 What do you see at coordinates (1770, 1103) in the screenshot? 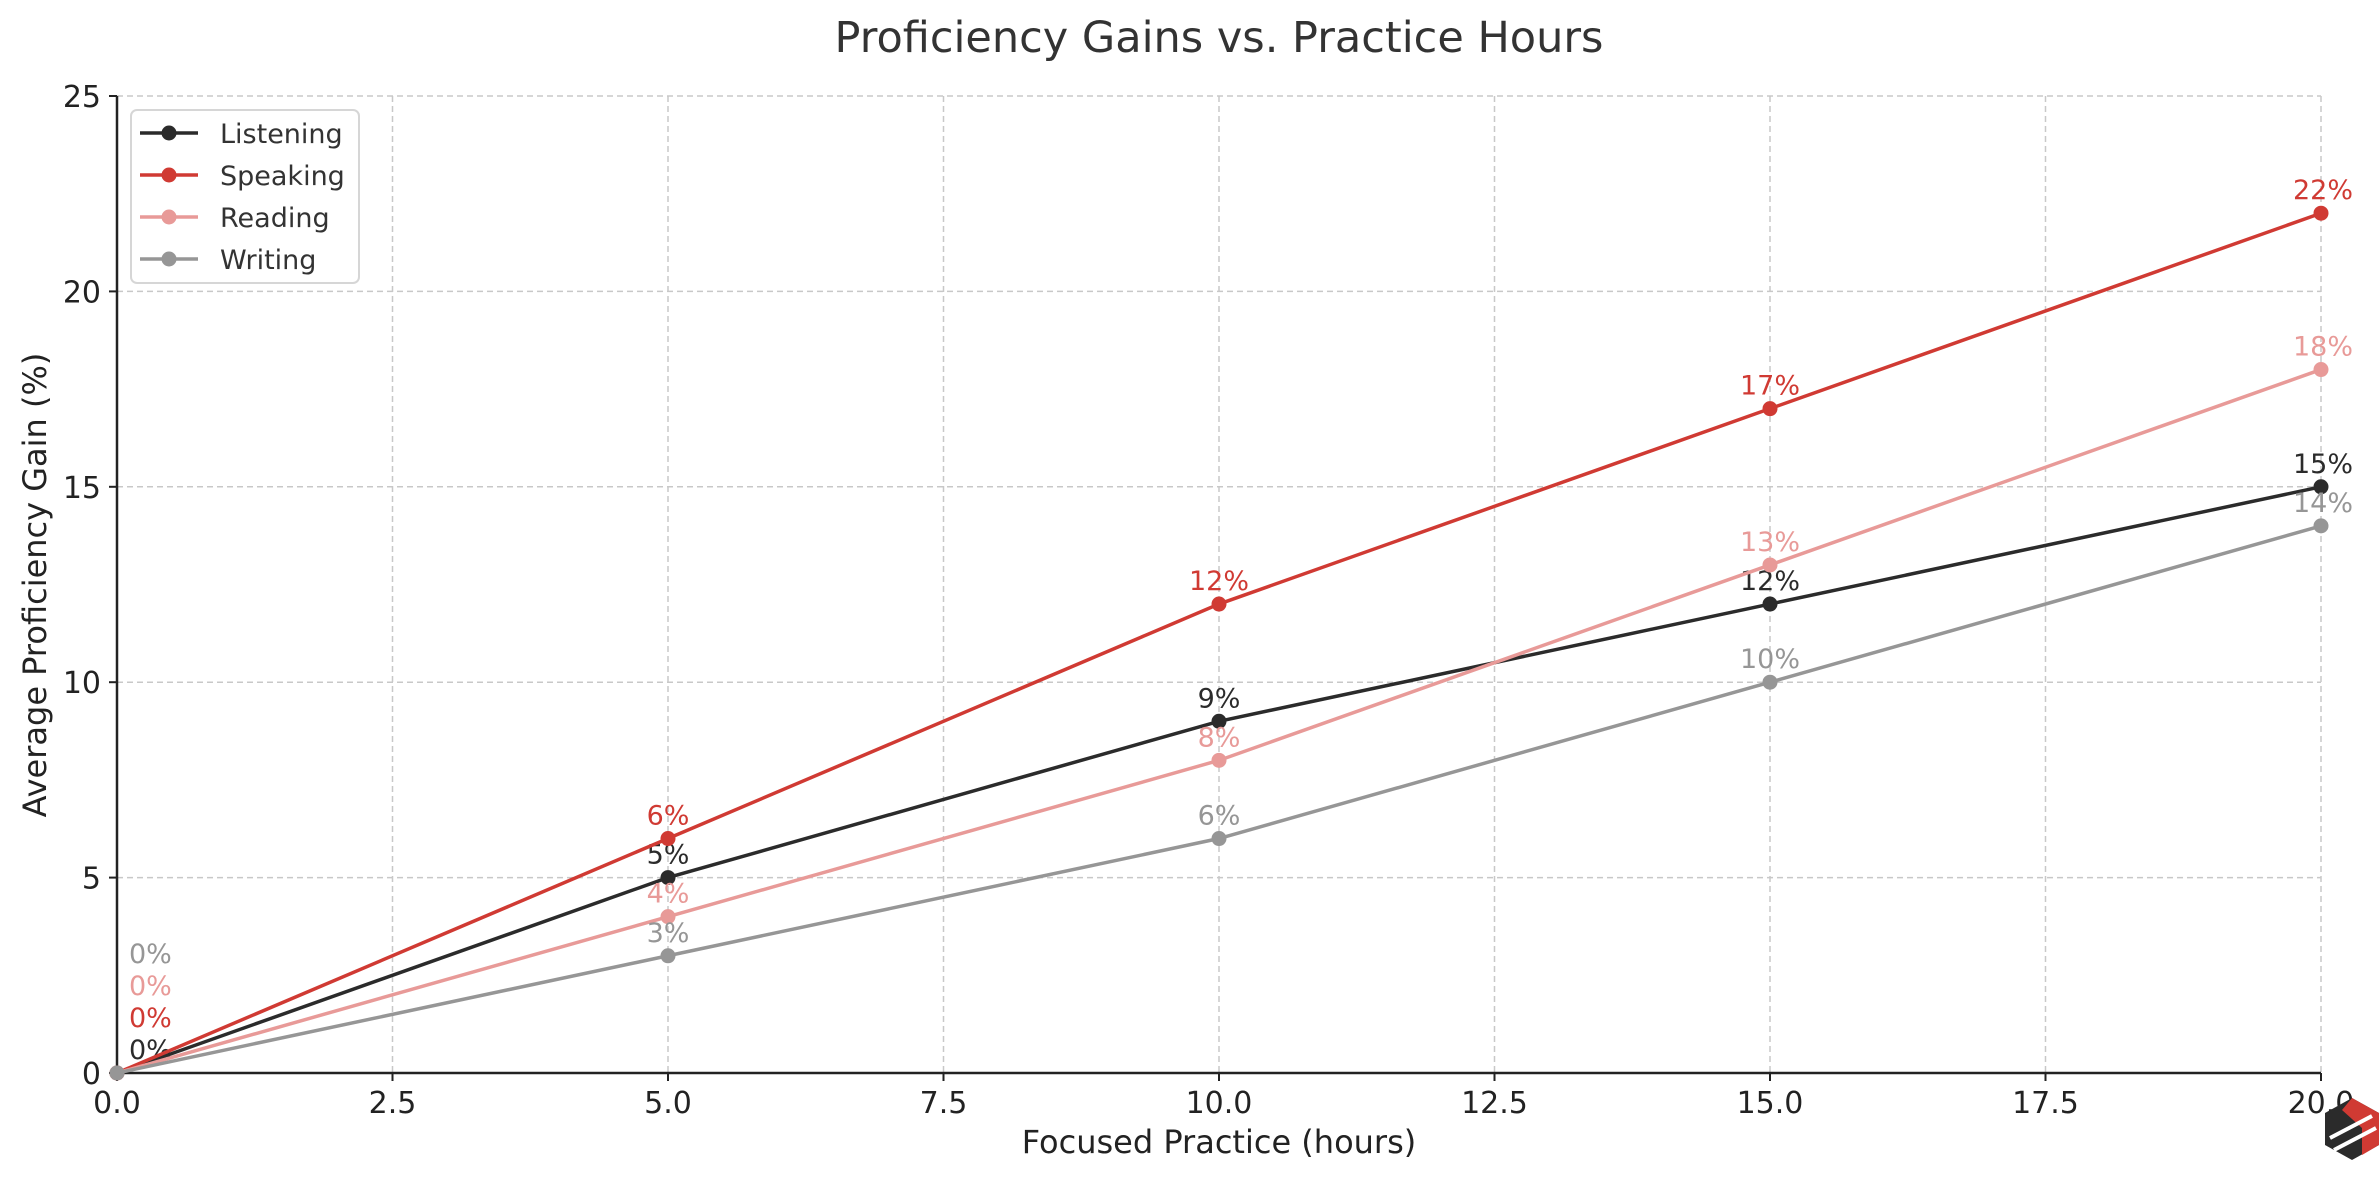
I see `x-tick-label: 15.0` at bounding box center [1770, 1103].